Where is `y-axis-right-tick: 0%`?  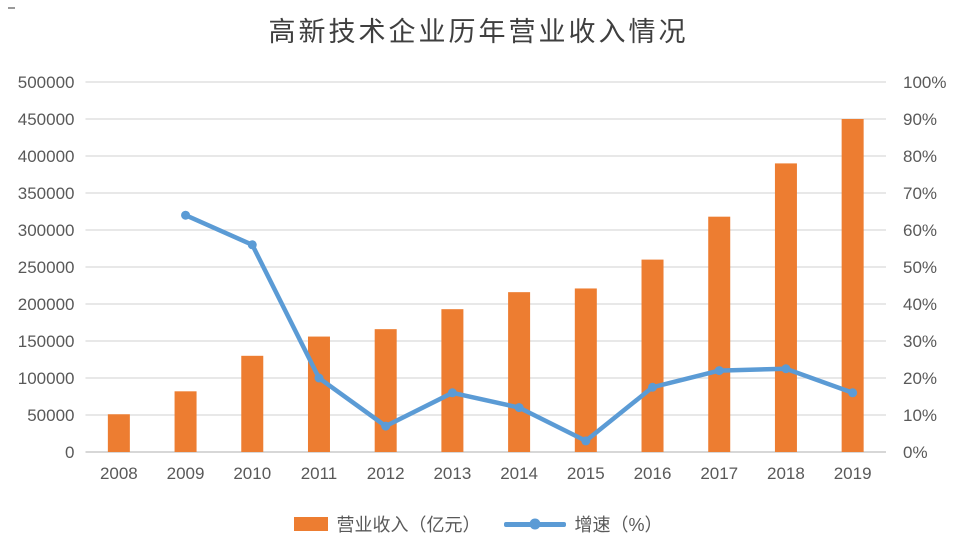 y-axis-right-tick: 0% is located at coordinates (915, 452).